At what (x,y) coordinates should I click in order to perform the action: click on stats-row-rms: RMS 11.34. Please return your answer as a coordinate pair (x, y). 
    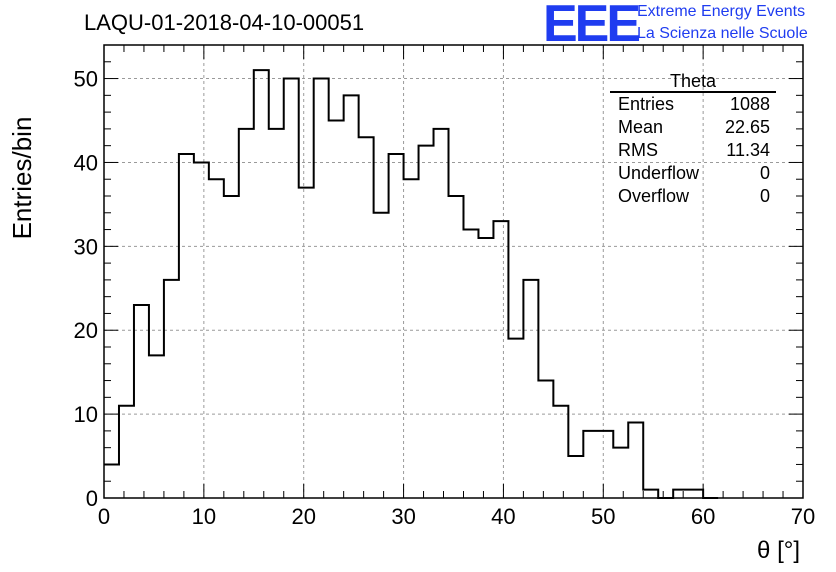
    Looking at the image, I should click on (693, 150).